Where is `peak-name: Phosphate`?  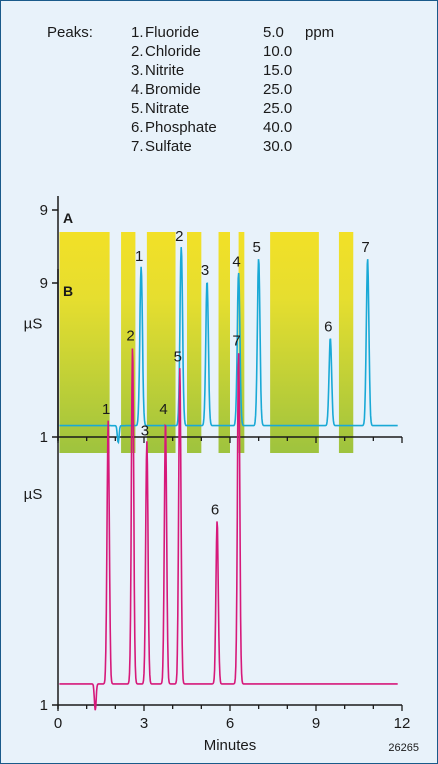
peak-name: Phosphate is located at coordinates (181, 127).